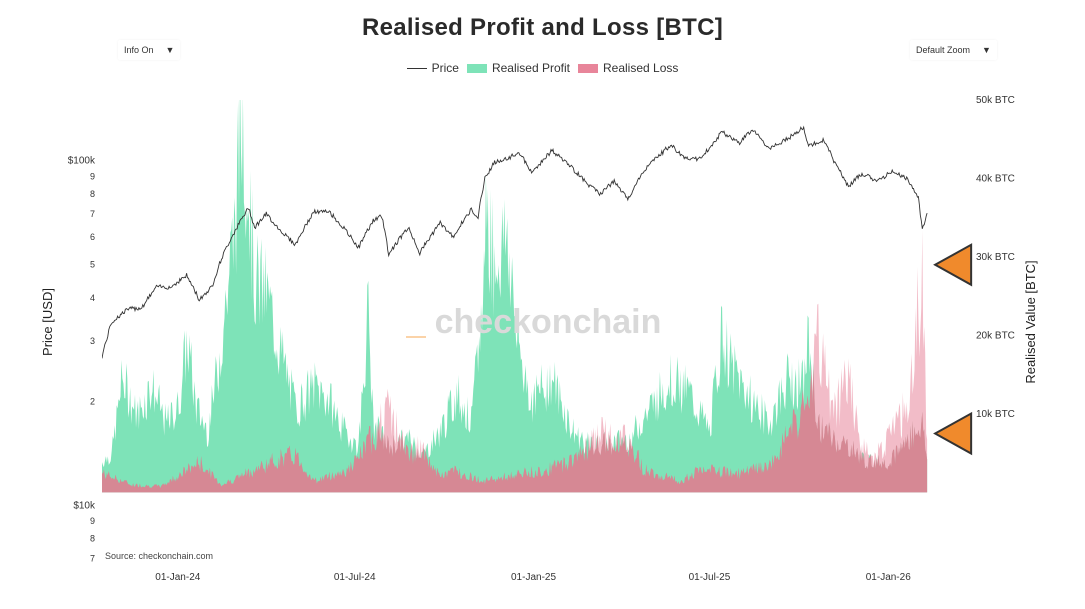 This screenshot has height=609, width=1085. What do you see at coordinates (177, 577) in the screenshot?
I see `x-tick-label: 01-Jan-24` at bounding box center [177, 577].